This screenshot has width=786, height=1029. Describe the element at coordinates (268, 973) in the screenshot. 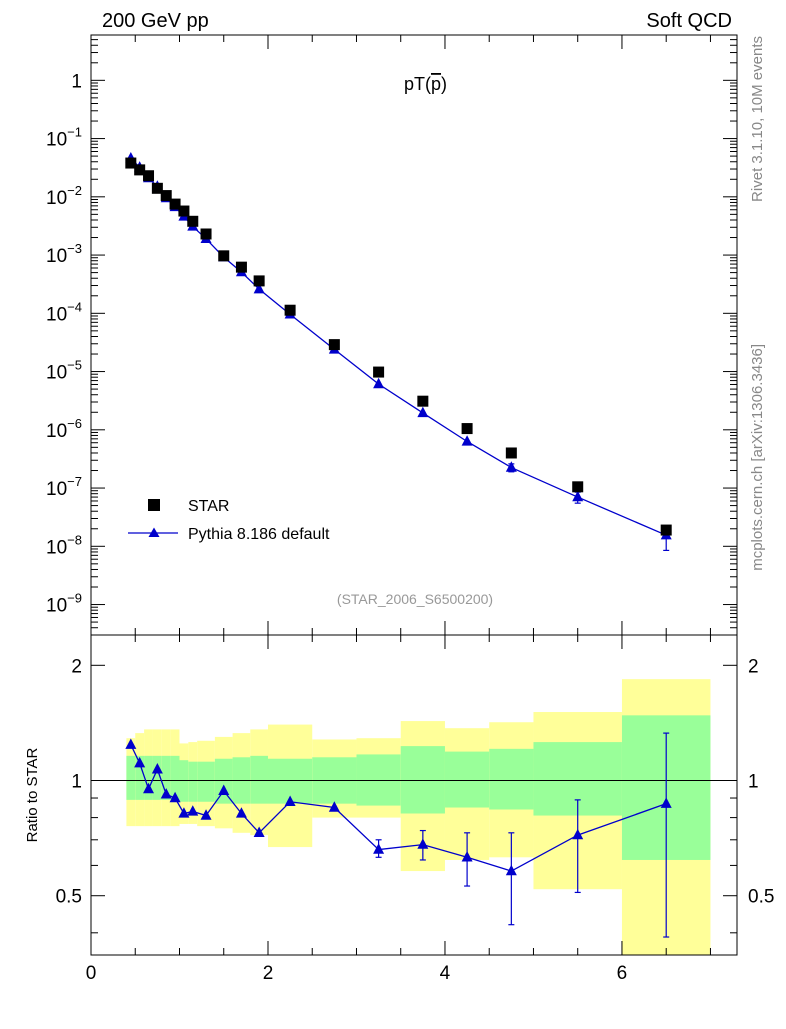

I see `x-tick-label: 2` at that location.